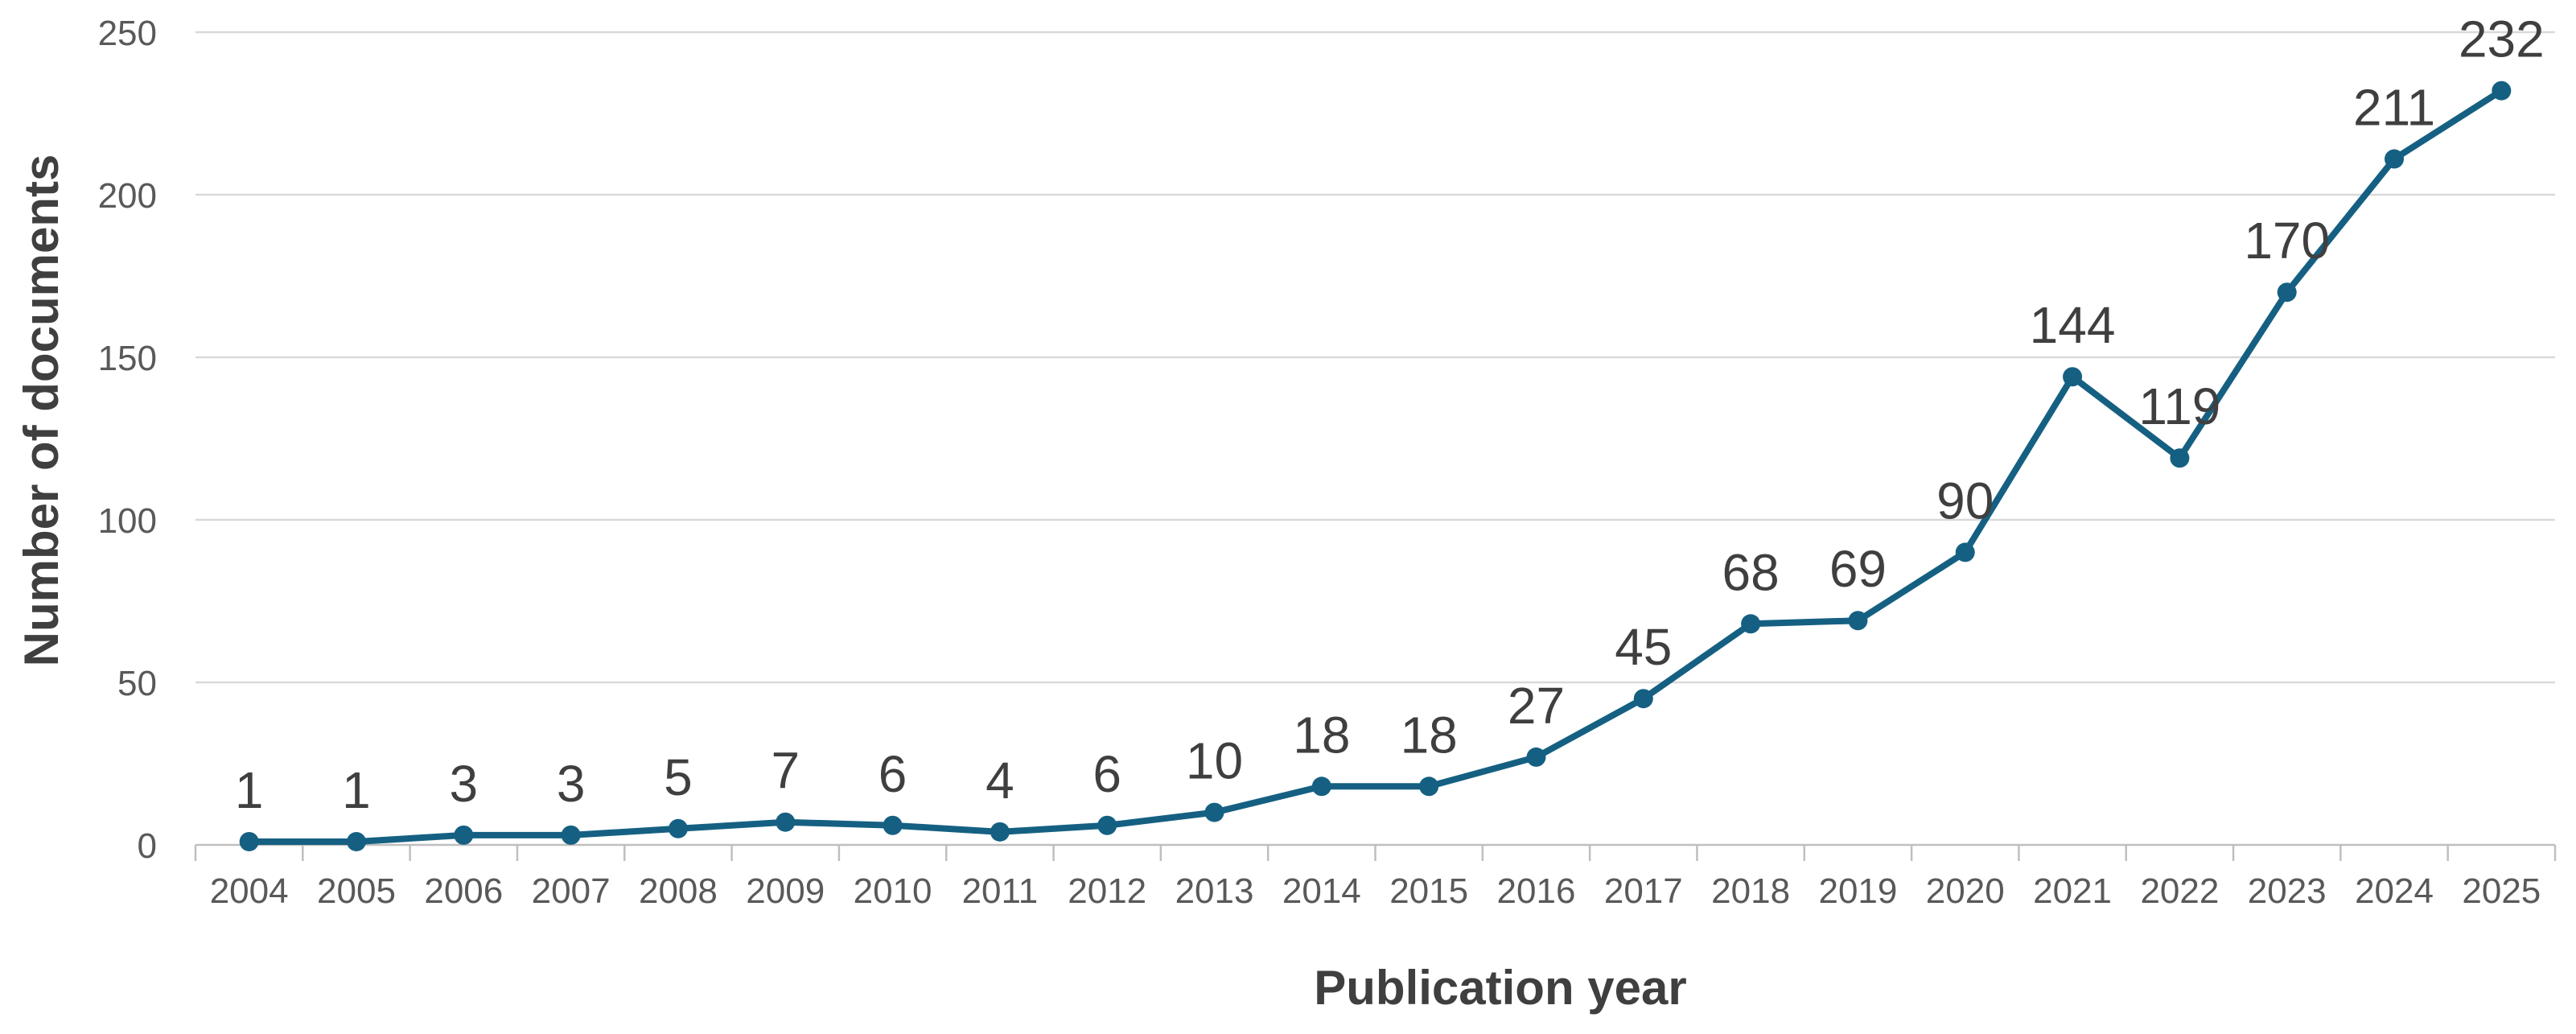 The width and height of the screenshot is (2576, 1034). Describe the element at coordinates (1500, 988) in the screenshot. I see `x-axis-title: Publication year` at that location.